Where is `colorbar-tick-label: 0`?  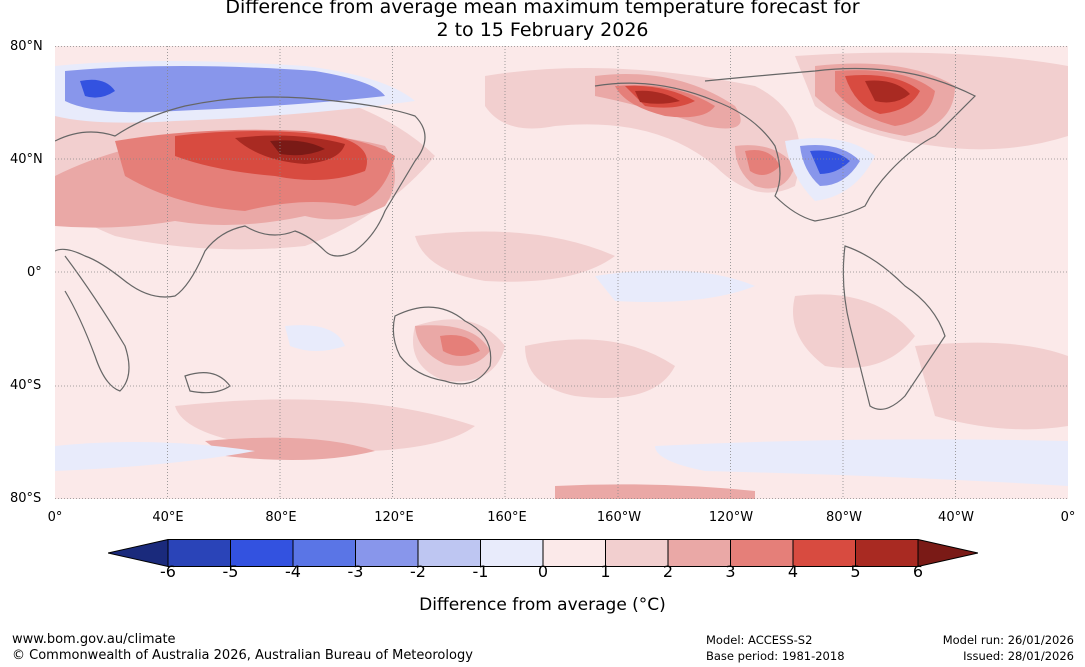 colorbar-tick-label: 0 is located at coordinates (543, 571).